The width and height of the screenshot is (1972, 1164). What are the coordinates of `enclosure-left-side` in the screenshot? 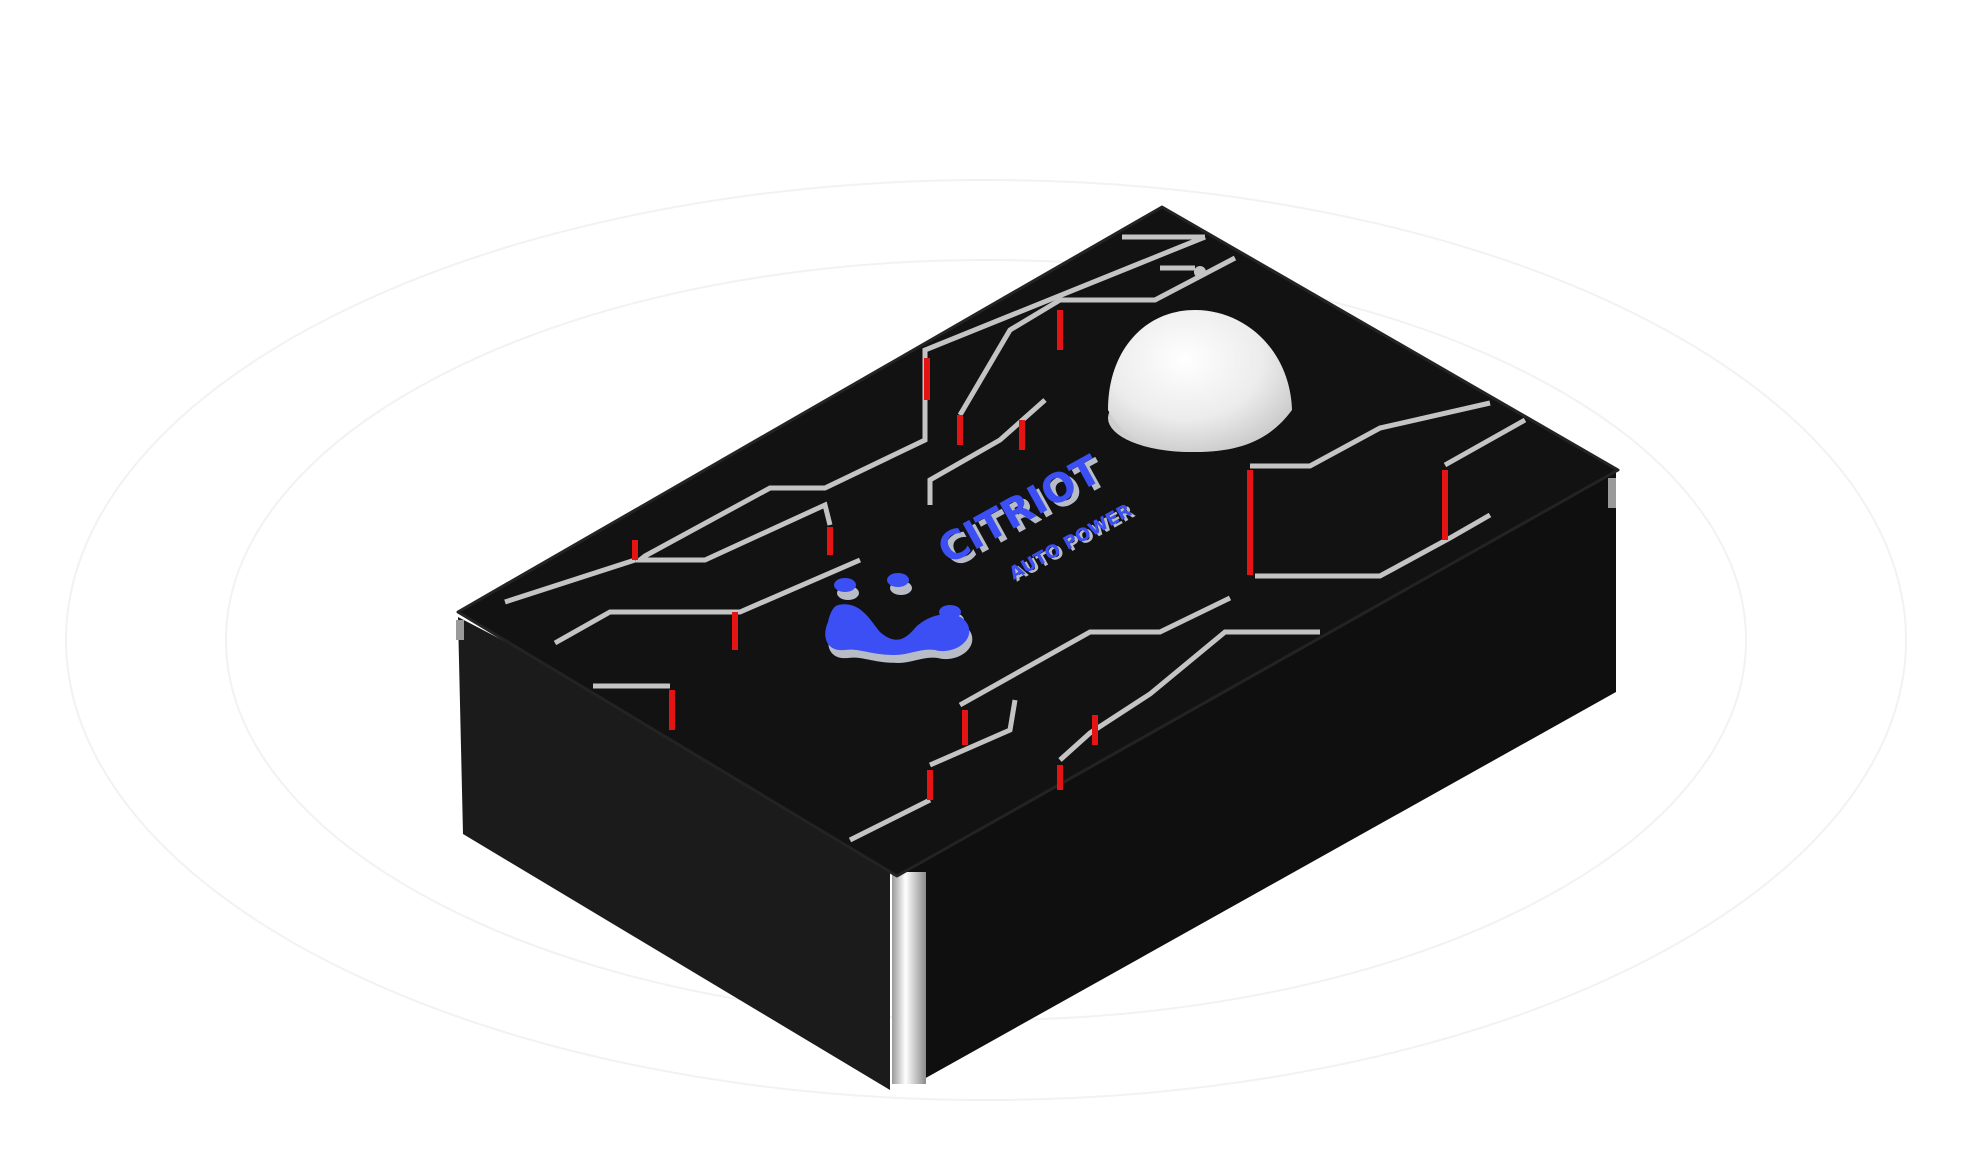 It's located at (674, 853).